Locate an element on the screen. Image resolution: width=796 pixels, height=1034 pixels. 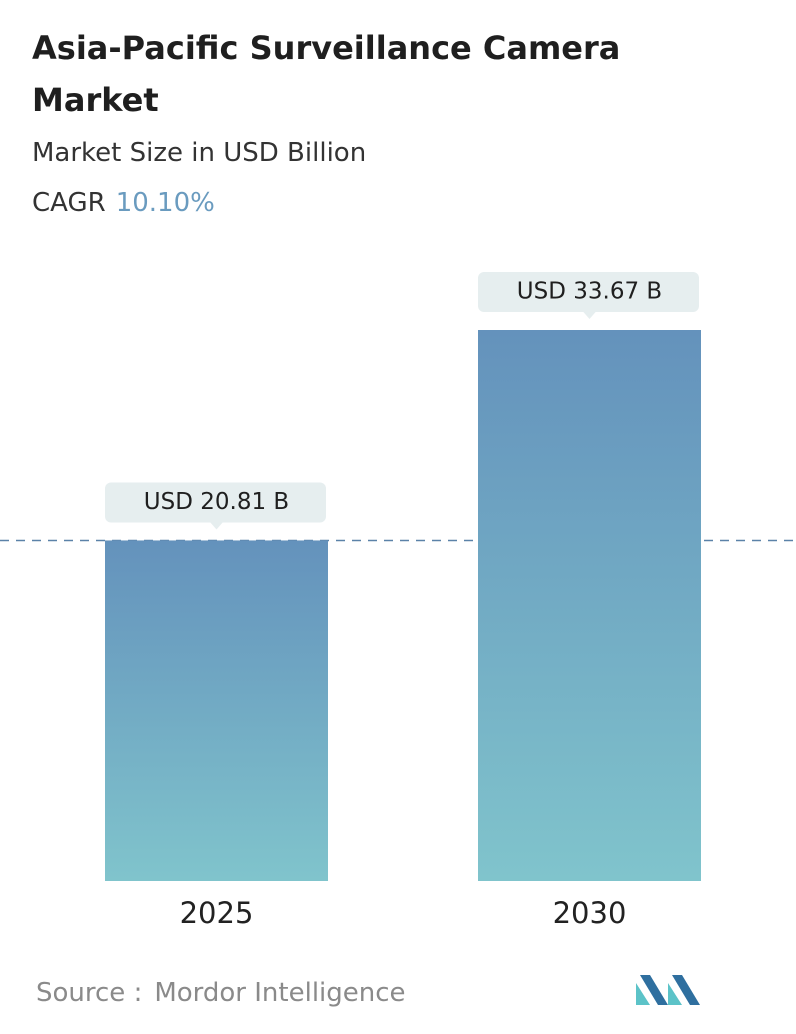
x-tick-label: 2025 is located at coordinates (217, 913).